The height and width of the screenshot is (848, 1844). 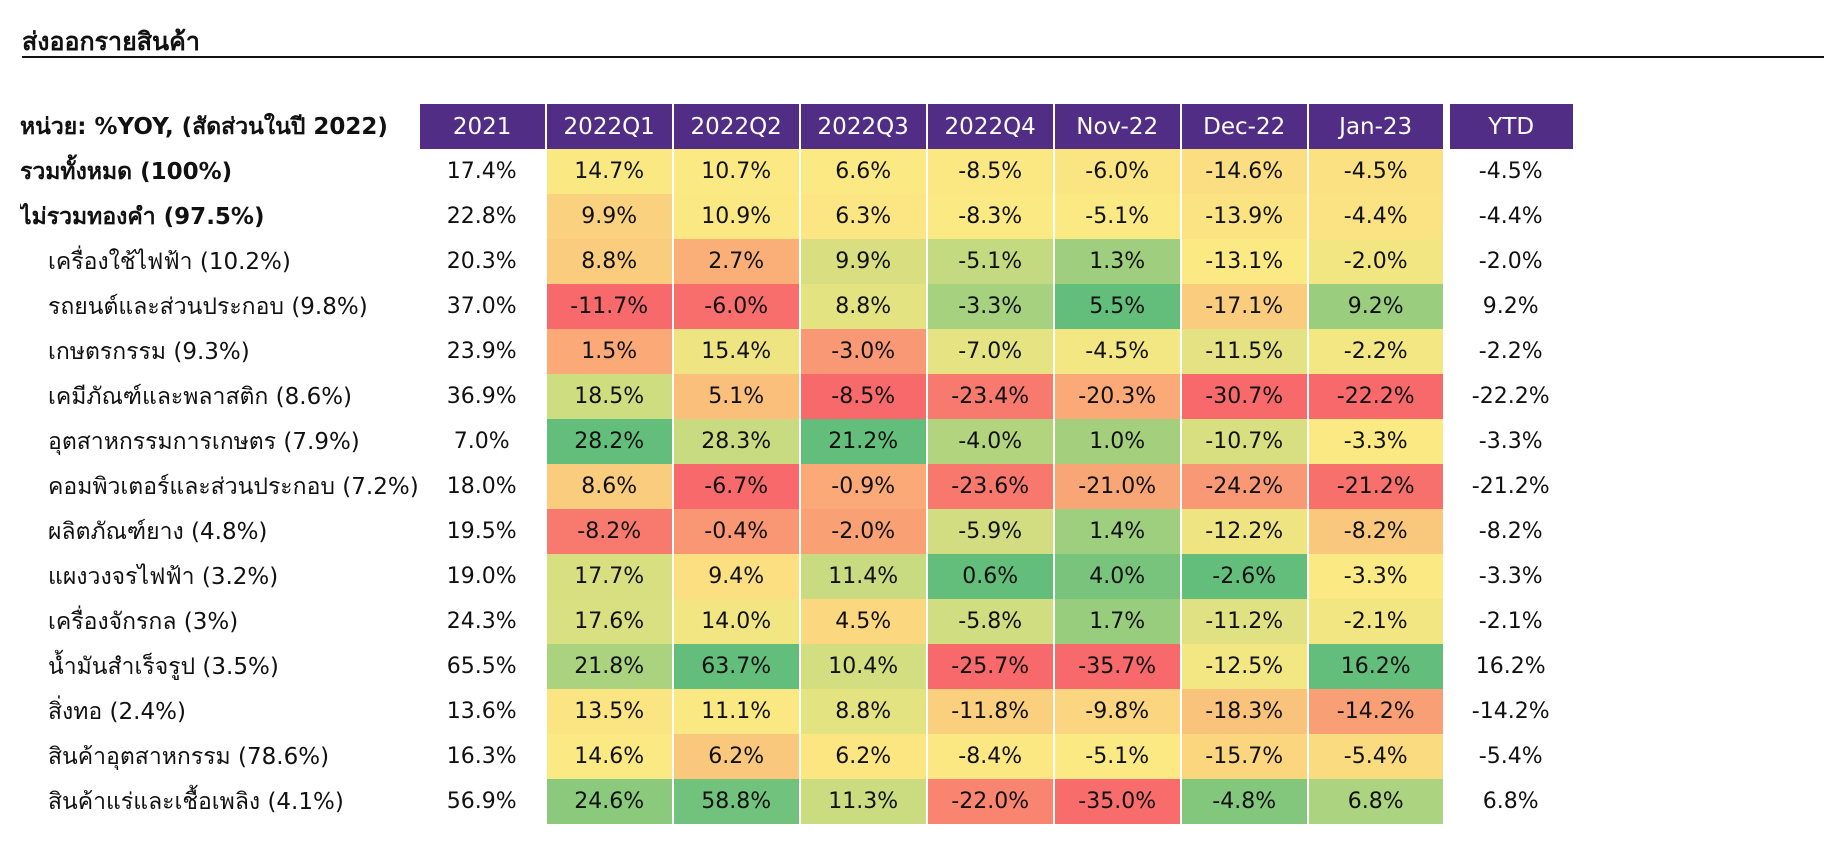 I want to click on heatmap-cell: 18.5%, so click(x=608, y=396).